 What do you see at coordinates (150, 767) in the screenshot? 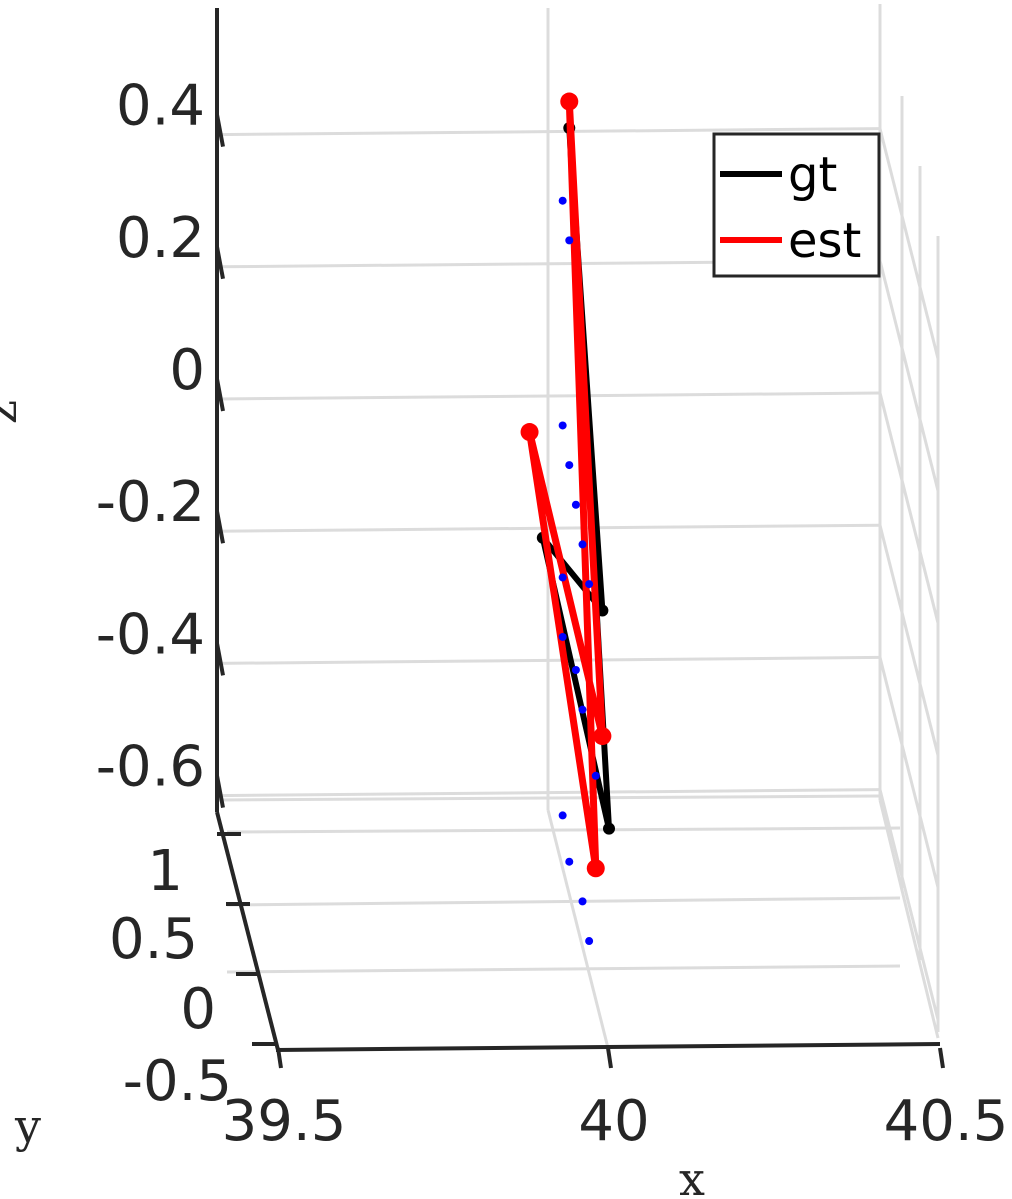
I see `z-tick-label: -0.6` at bounding box center [150, 767].